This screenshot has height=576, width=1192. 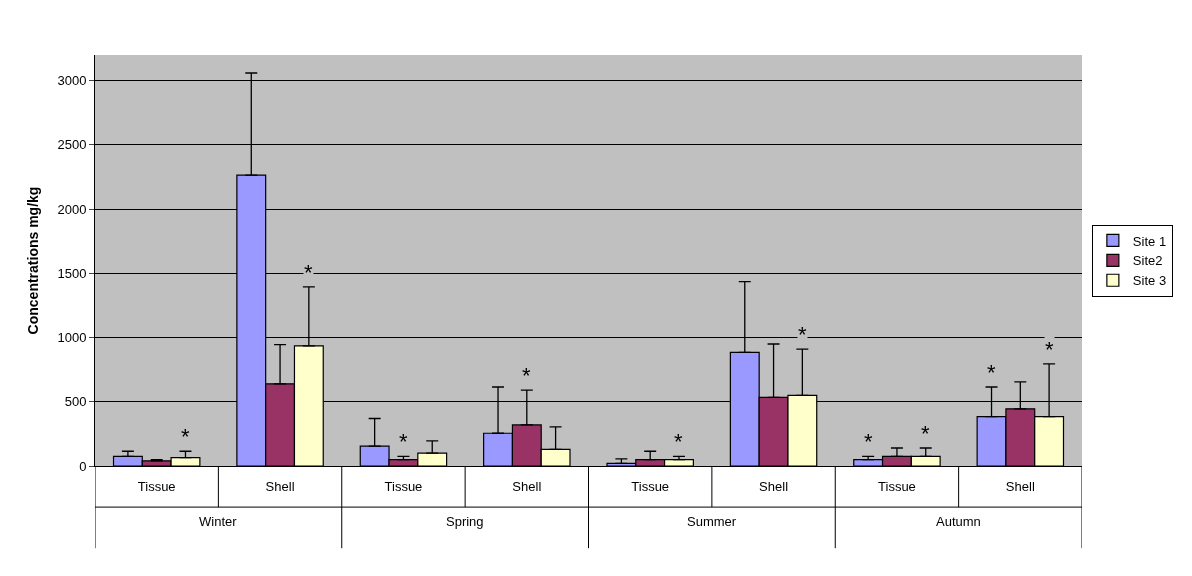 I want to click on text: Winter, so click(x=218, y=521).